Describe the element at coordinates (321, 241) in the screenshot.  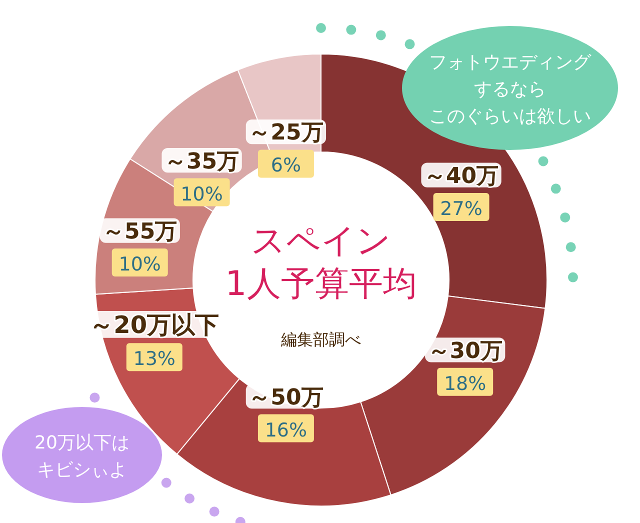
I see `text: スペイン` at that location.